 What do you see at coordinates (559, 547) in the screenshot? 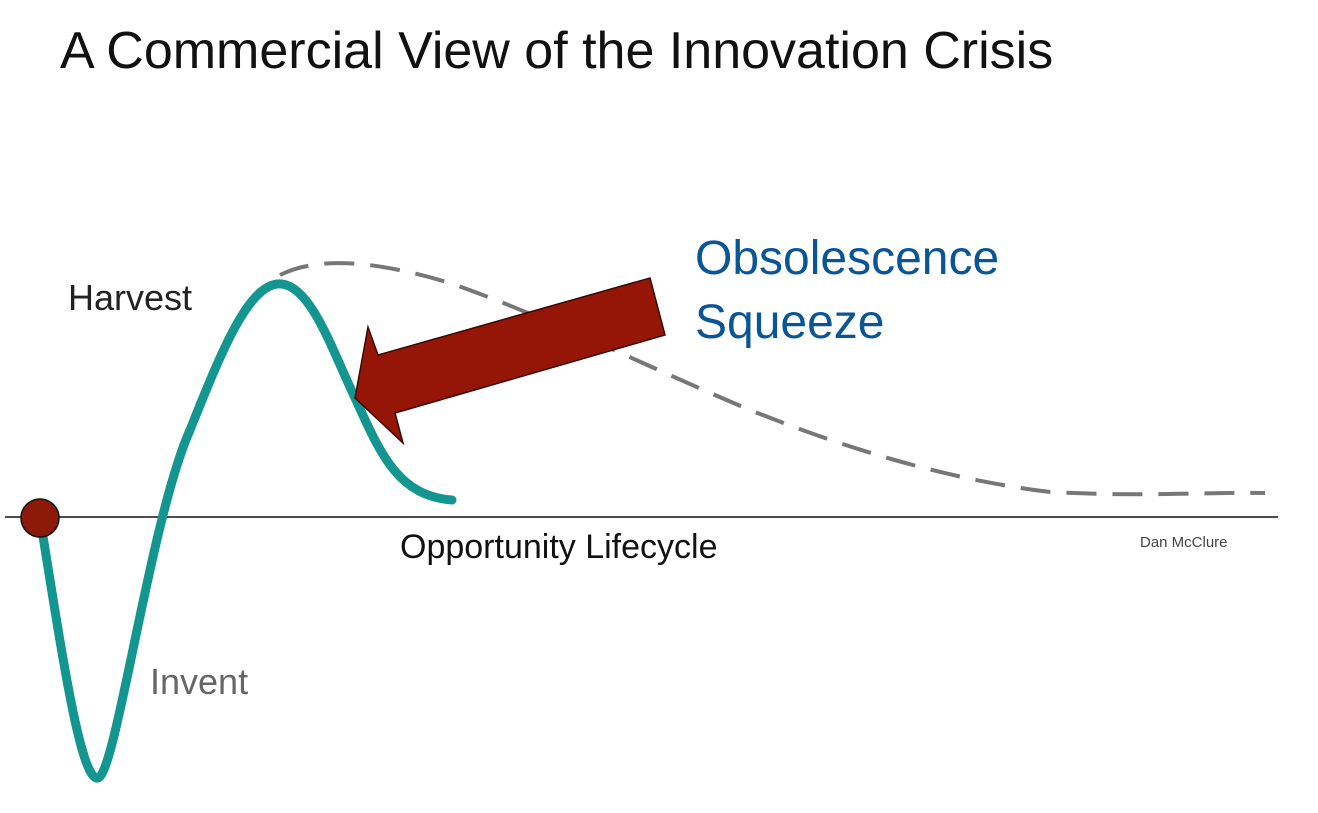
I see `axis-label: Opportunity Lifecycle` at bounding box center [559, 547].